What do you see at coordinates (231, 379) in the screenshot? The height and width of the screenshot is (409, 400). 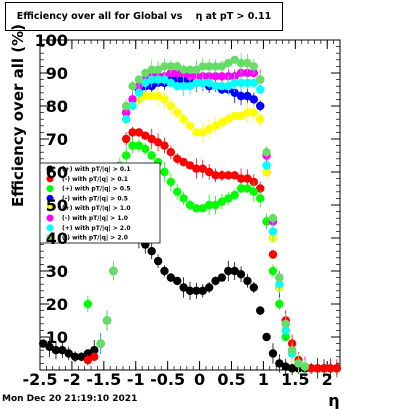 I see `x-tick-label: 0.5` at bounding box center [231, 379].